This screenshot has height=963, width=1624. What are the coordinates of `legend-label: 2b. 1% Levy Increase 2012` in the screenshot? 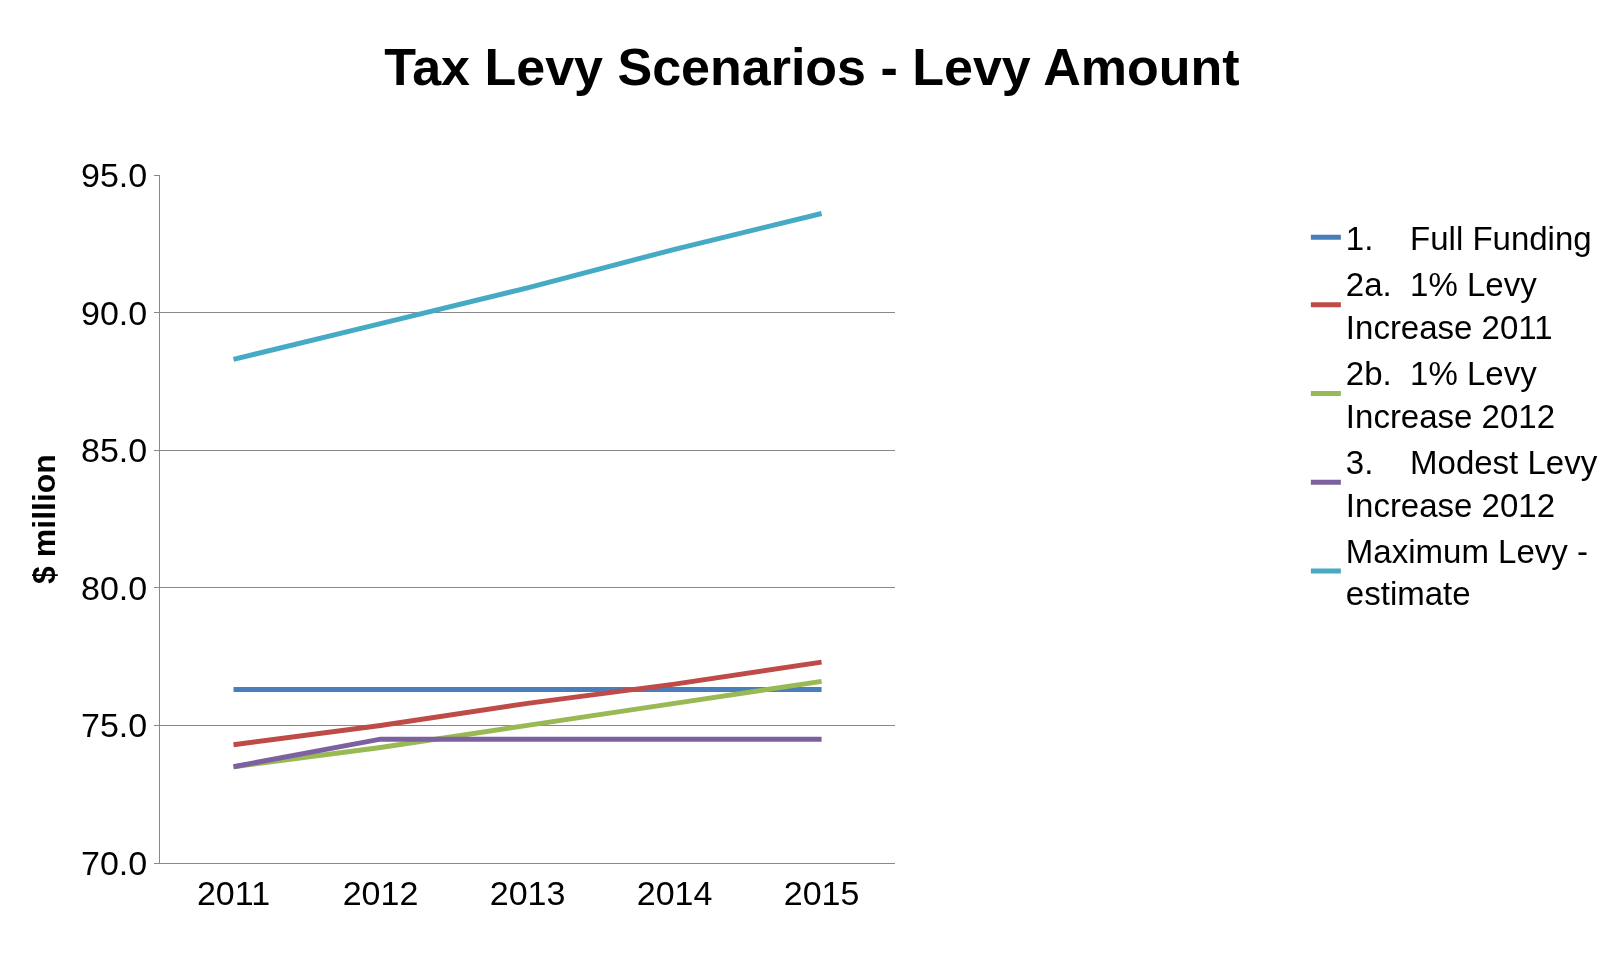 It's located at (1450, 394).